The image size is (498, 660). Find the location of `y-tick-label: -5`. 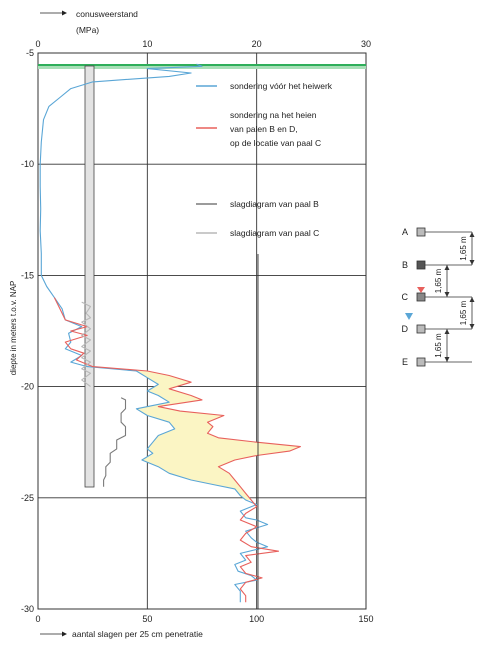

y-tick-label: -5 is located at coordinates (30, 53).